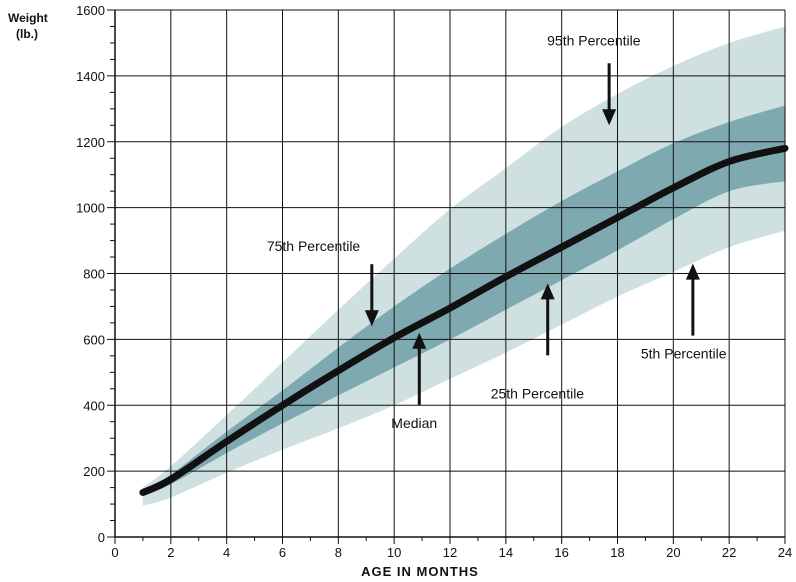 The image size is (796, 582). Describe the element at coordinates (338, 552) in the screenshot. I see `x-tick-label: 8` at that location.